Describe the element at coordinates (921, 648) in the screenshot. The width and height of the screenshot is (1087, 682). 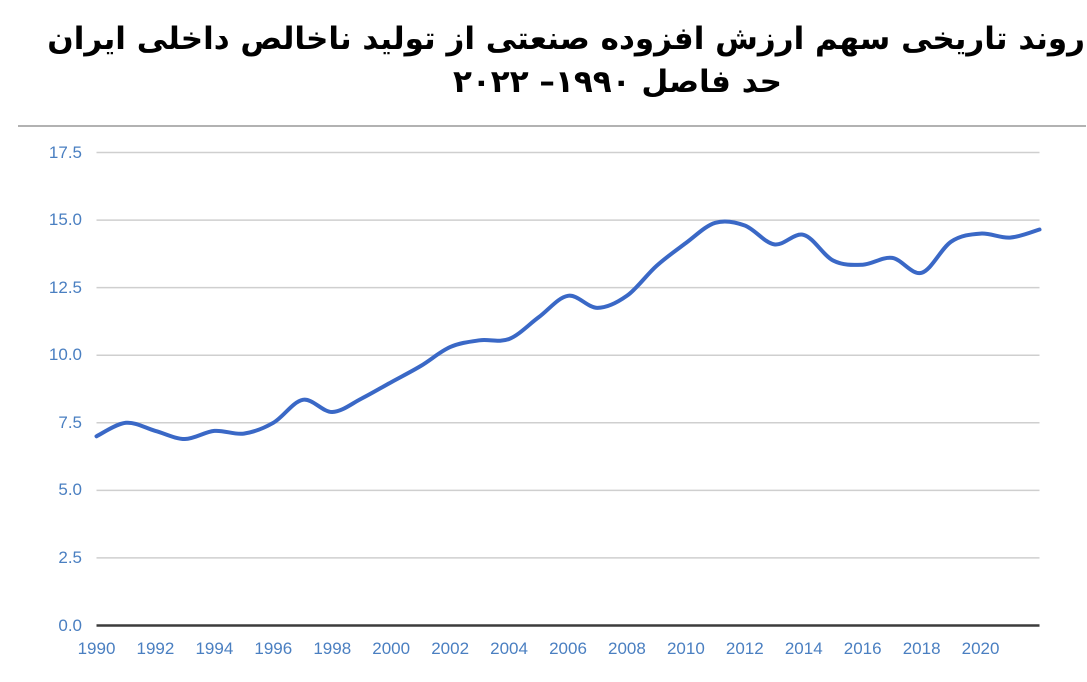
I see `x-axis-tick-label: 2018` at that location.